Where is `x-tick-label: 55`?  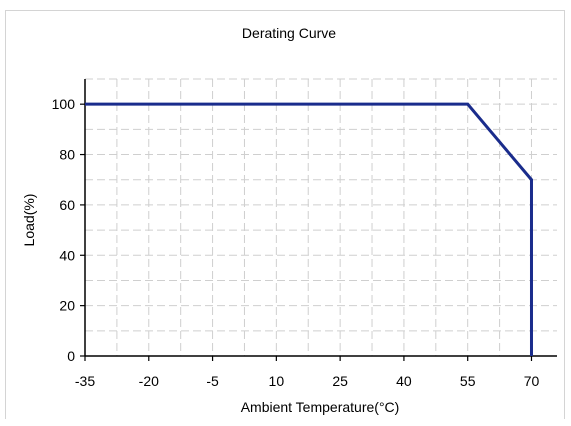
x-tick-label: 55 is located at coordinates (468, 381).